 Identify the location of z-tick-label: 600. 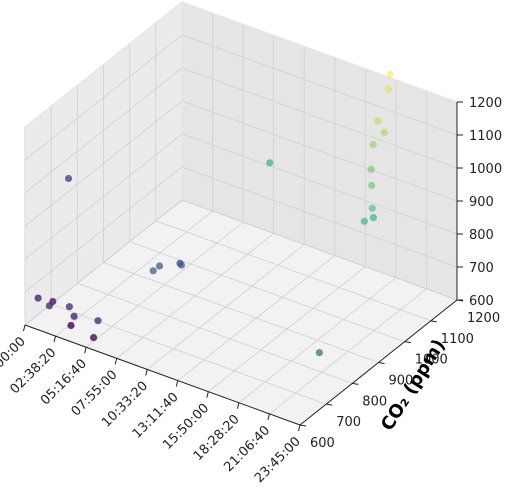
(481, 301).